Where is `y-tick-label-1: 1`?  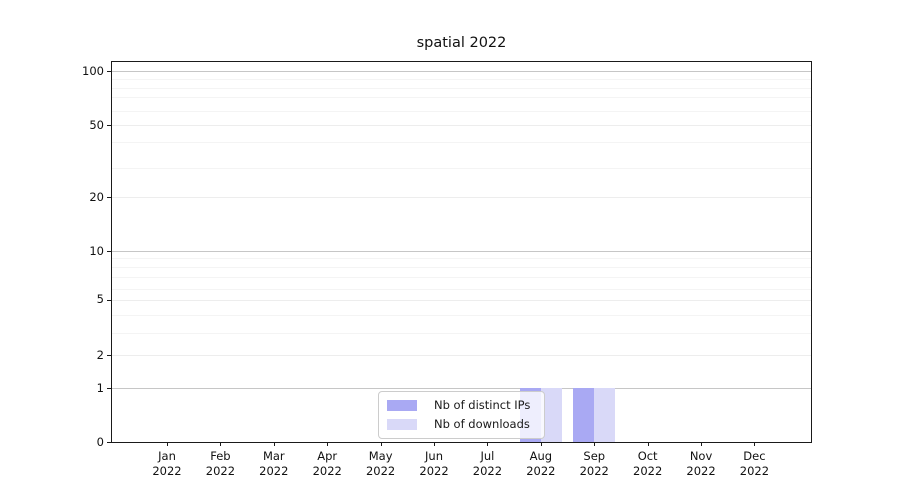
y-tick-label-1: 1 is located at coordinates (100, 387).